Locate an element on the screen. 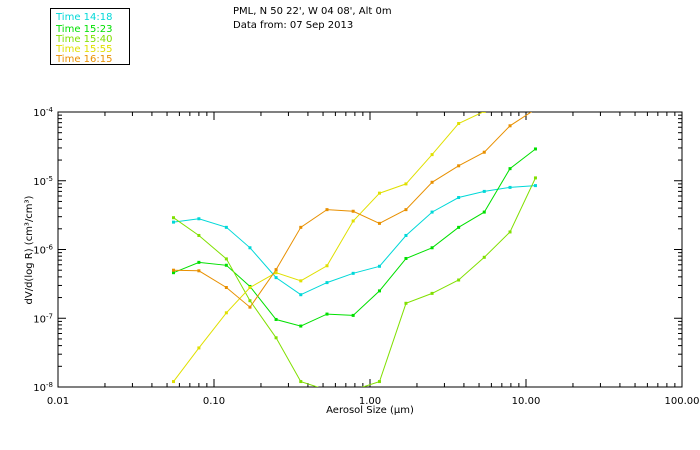  y-tick-label: 10⁻⁸ is located at coordinates (43, 387).